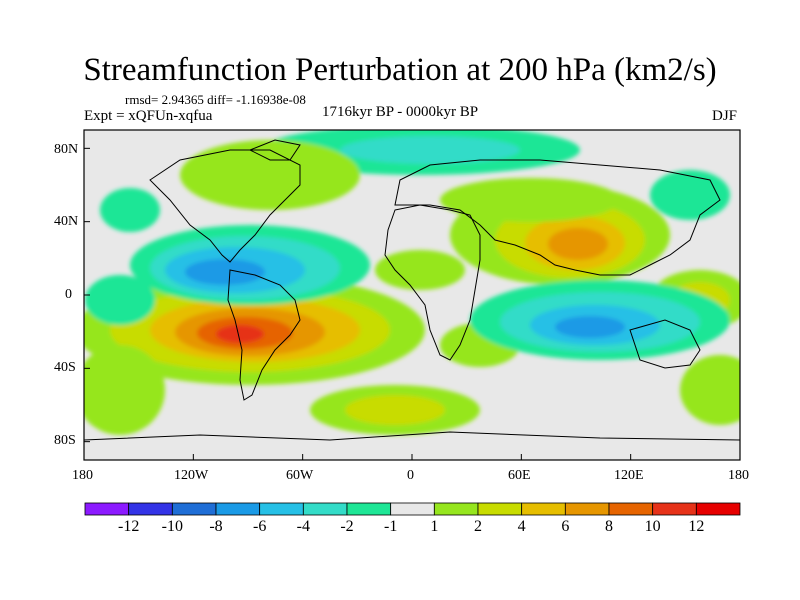 This screenshot has height=600, width=800. What do you see at coordinates (410, 475) in the screenshot?
I see `lon-label-0: 0` at bounding box center [410, 475].